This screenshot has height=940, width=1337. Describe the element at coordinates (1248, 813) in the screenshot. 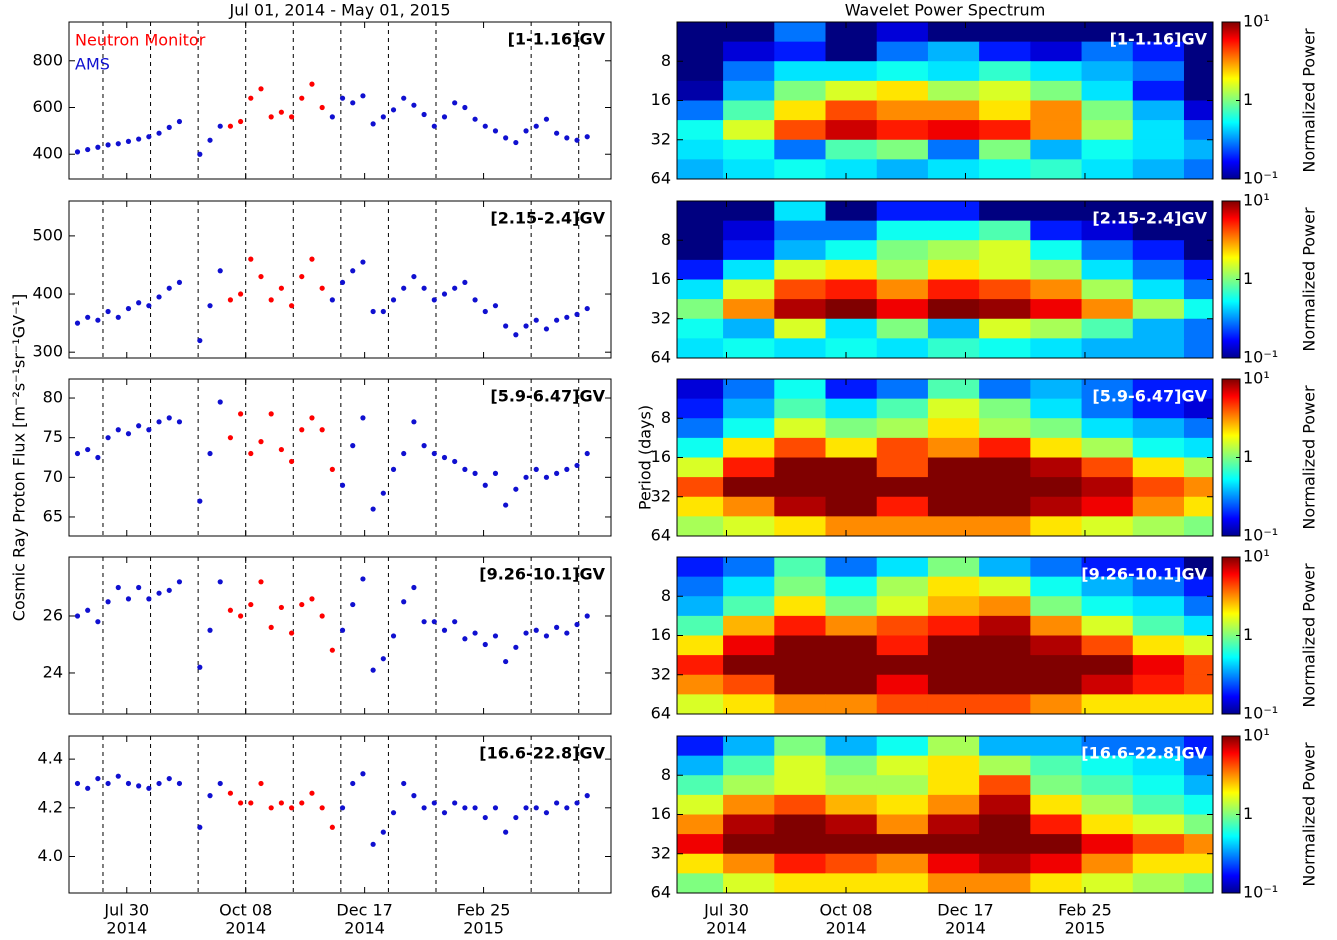

I see `colorbar-tick-label: 1` at that location.